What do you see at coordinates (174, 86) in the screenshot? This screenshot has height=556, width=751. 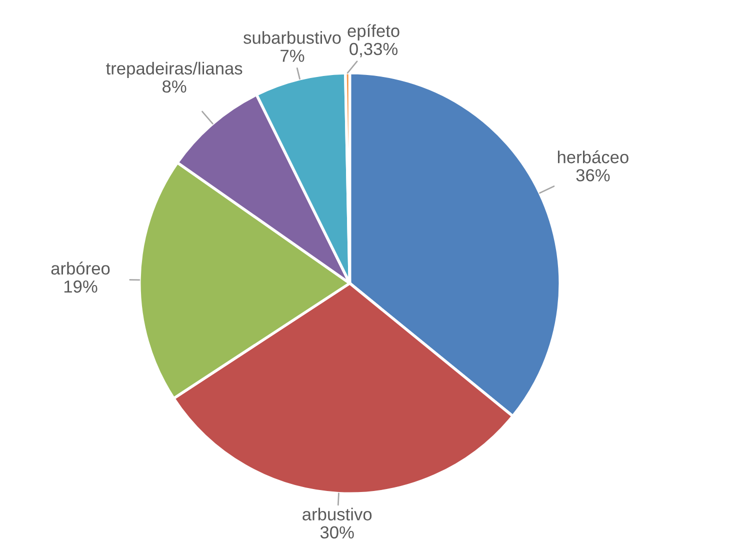 I see `data-label: 8%` at bounding box center [174, 86].